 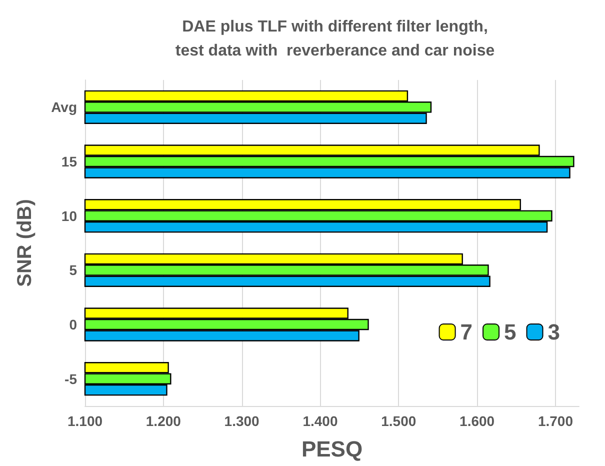 What do you see at coordinates (477, 421) in the screenshot?
I see `x-tick-label: 1.600` at bounding box center [477, 421].